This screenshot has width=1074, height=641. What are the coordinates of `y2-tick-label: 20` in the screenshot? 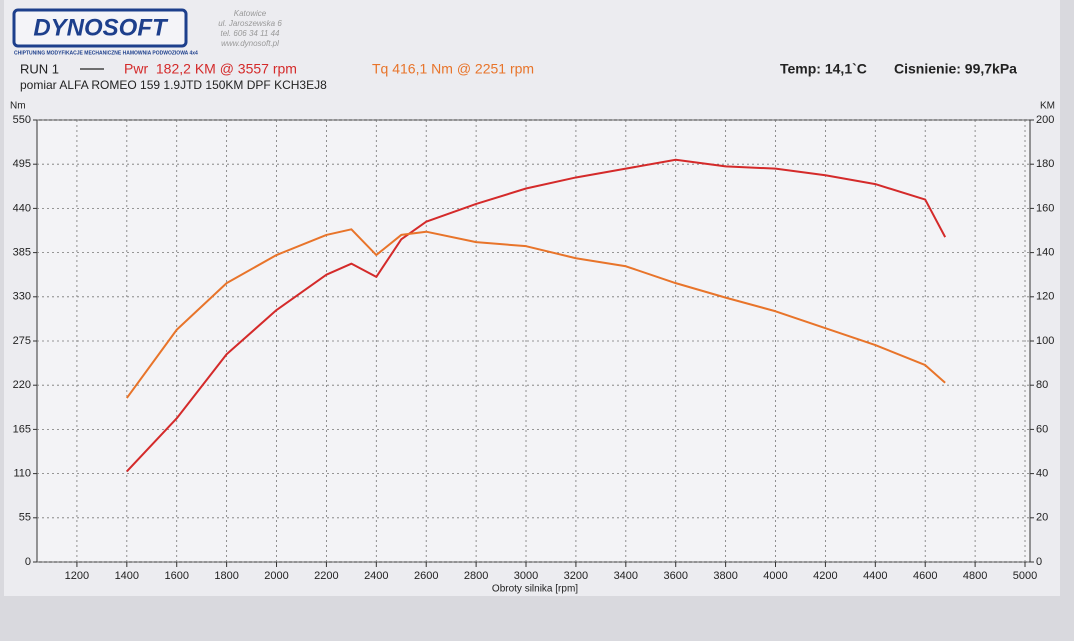 It's located at (1042, 518).